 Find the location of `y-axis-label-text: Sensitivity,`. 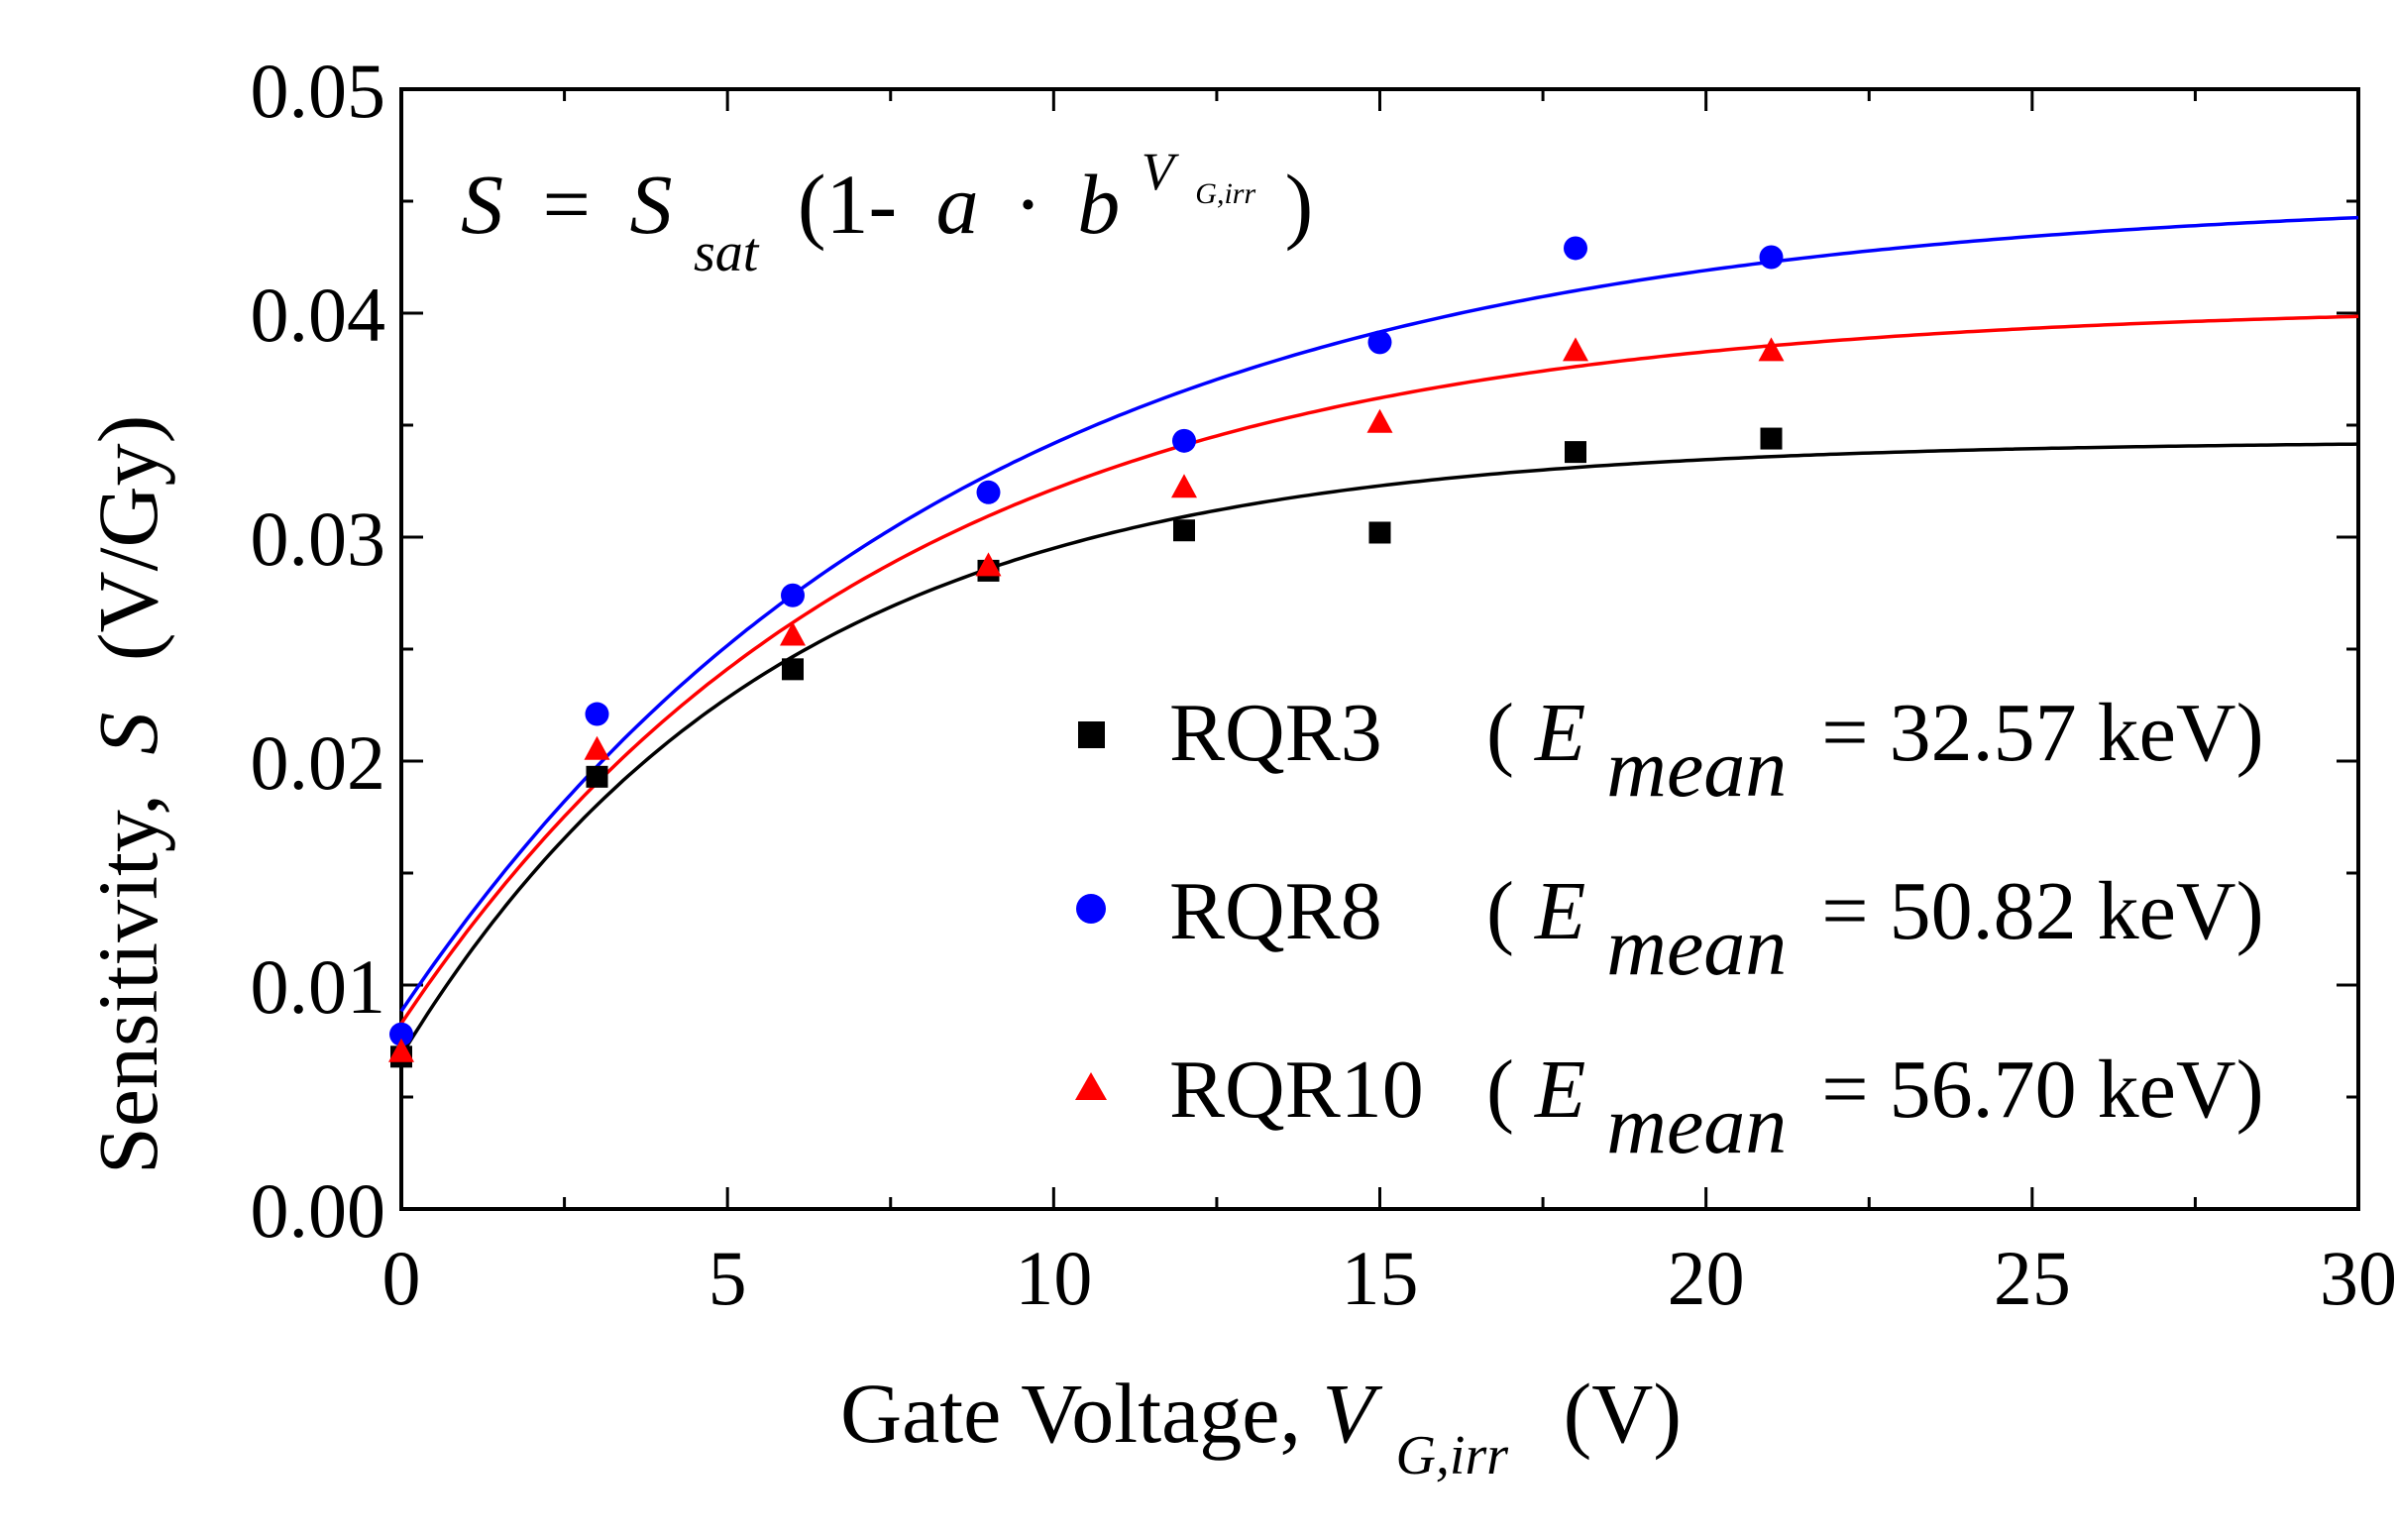

y-axis-label-text: Sensitivity, is located at coordinates (127, 984).